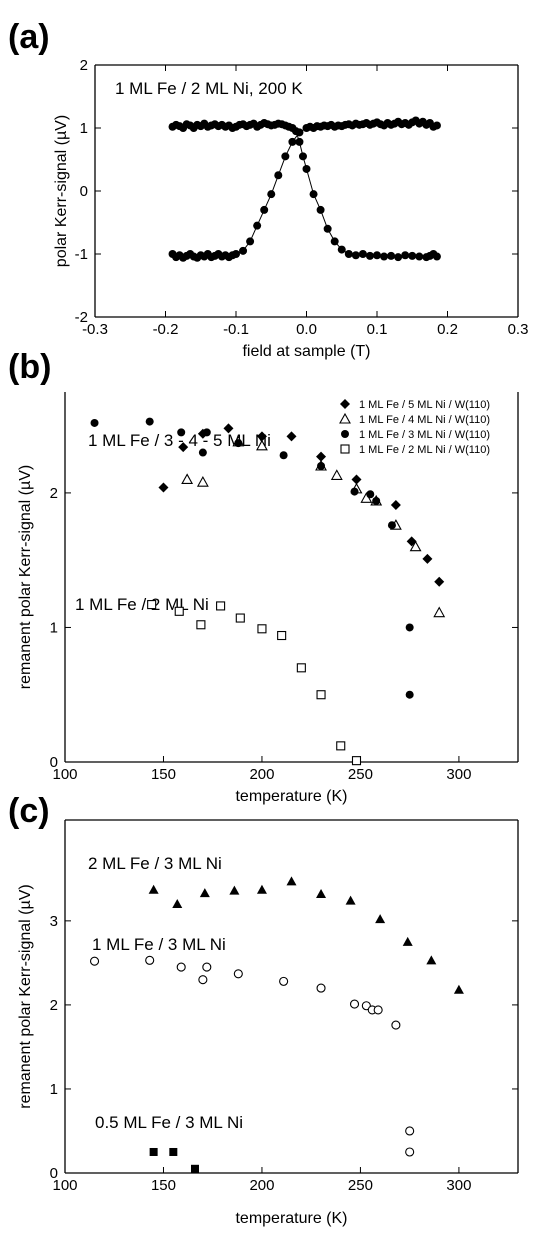 Image resolution: width=540 pixels, height=1235 pixels. What do you see at coordinates (169, 1122) in the screenshot?
I see `annotation-label: 0.5 ML Fe / 3 ML Ni` at bounding box center [169, 1122].